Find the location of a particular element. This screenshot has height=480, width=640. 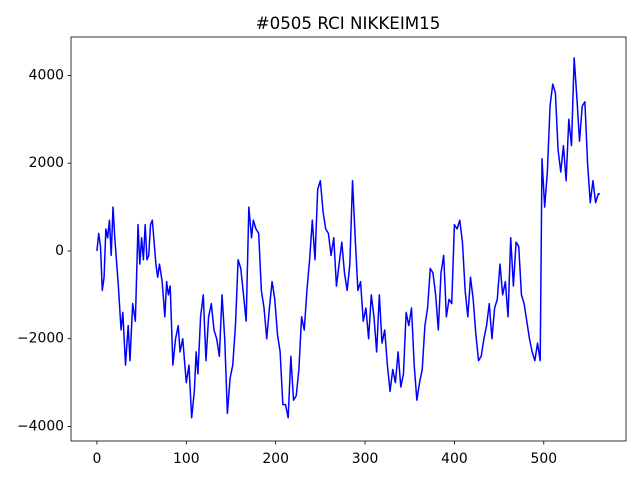

x-tick-label: 300 is located at coordinates (365, 459).